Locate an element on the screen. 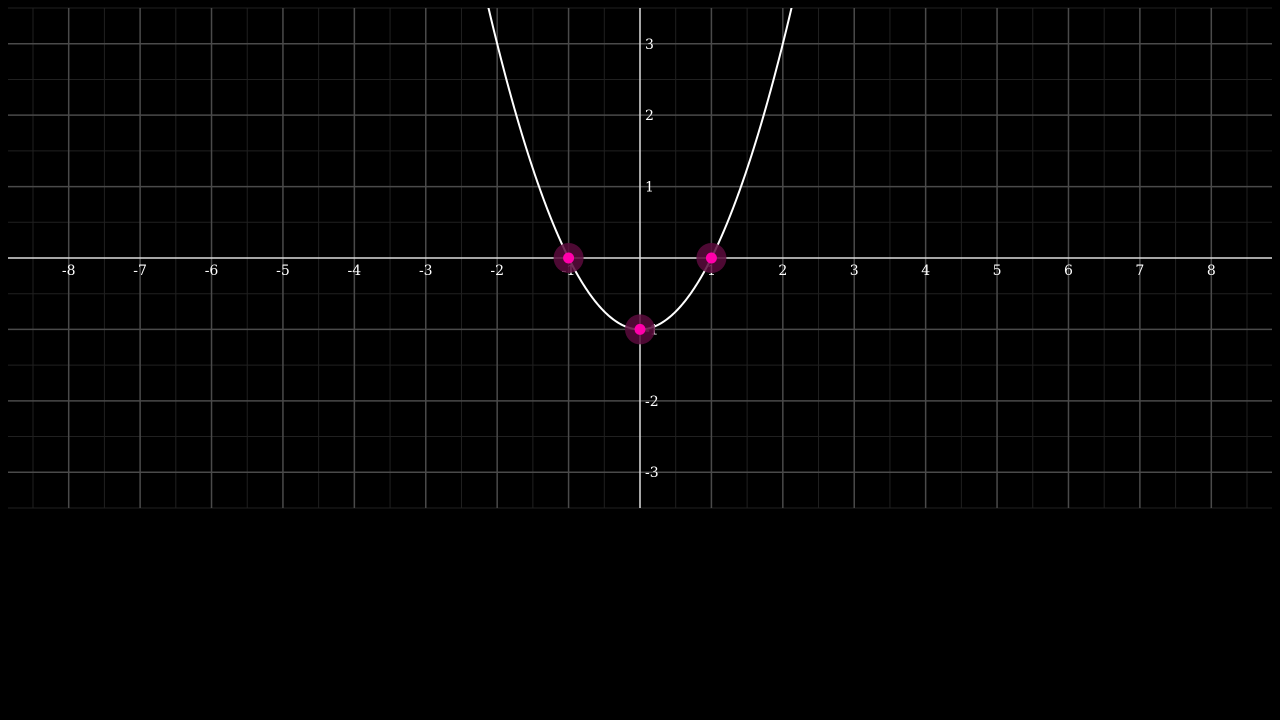 The width and height of the screenshot is (1280, 720). x-tick-label: -7 is located at coordinates (140, 271).